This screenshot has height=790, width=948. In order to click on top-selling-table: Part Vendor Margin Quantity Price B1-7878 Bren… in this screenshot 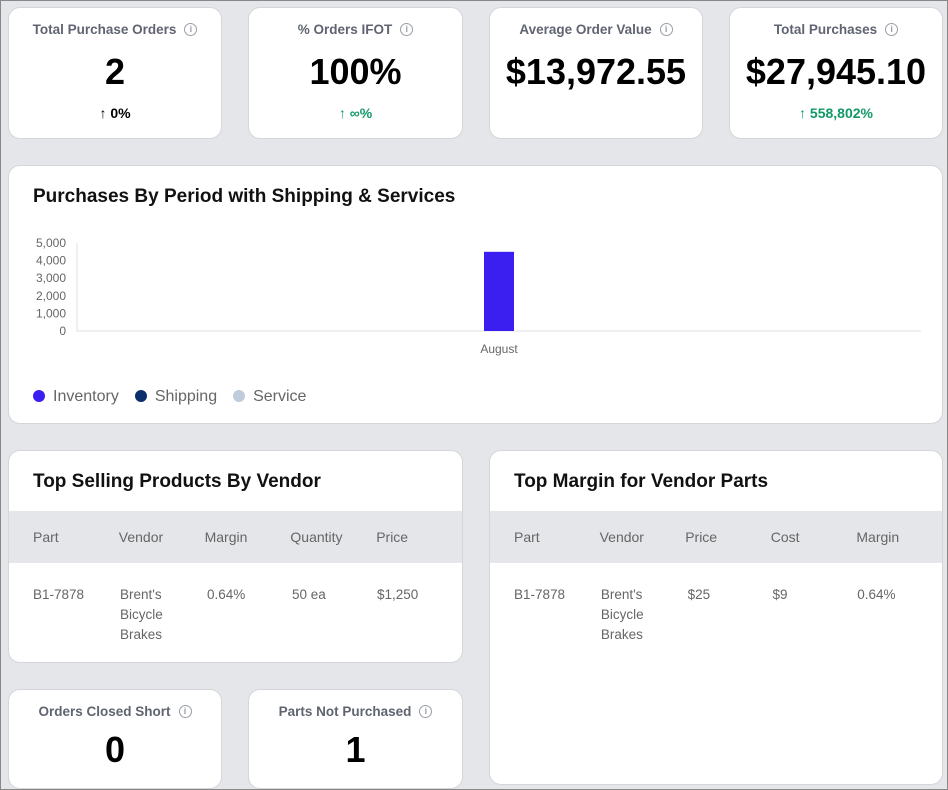, I will do `click(235, 578)`.